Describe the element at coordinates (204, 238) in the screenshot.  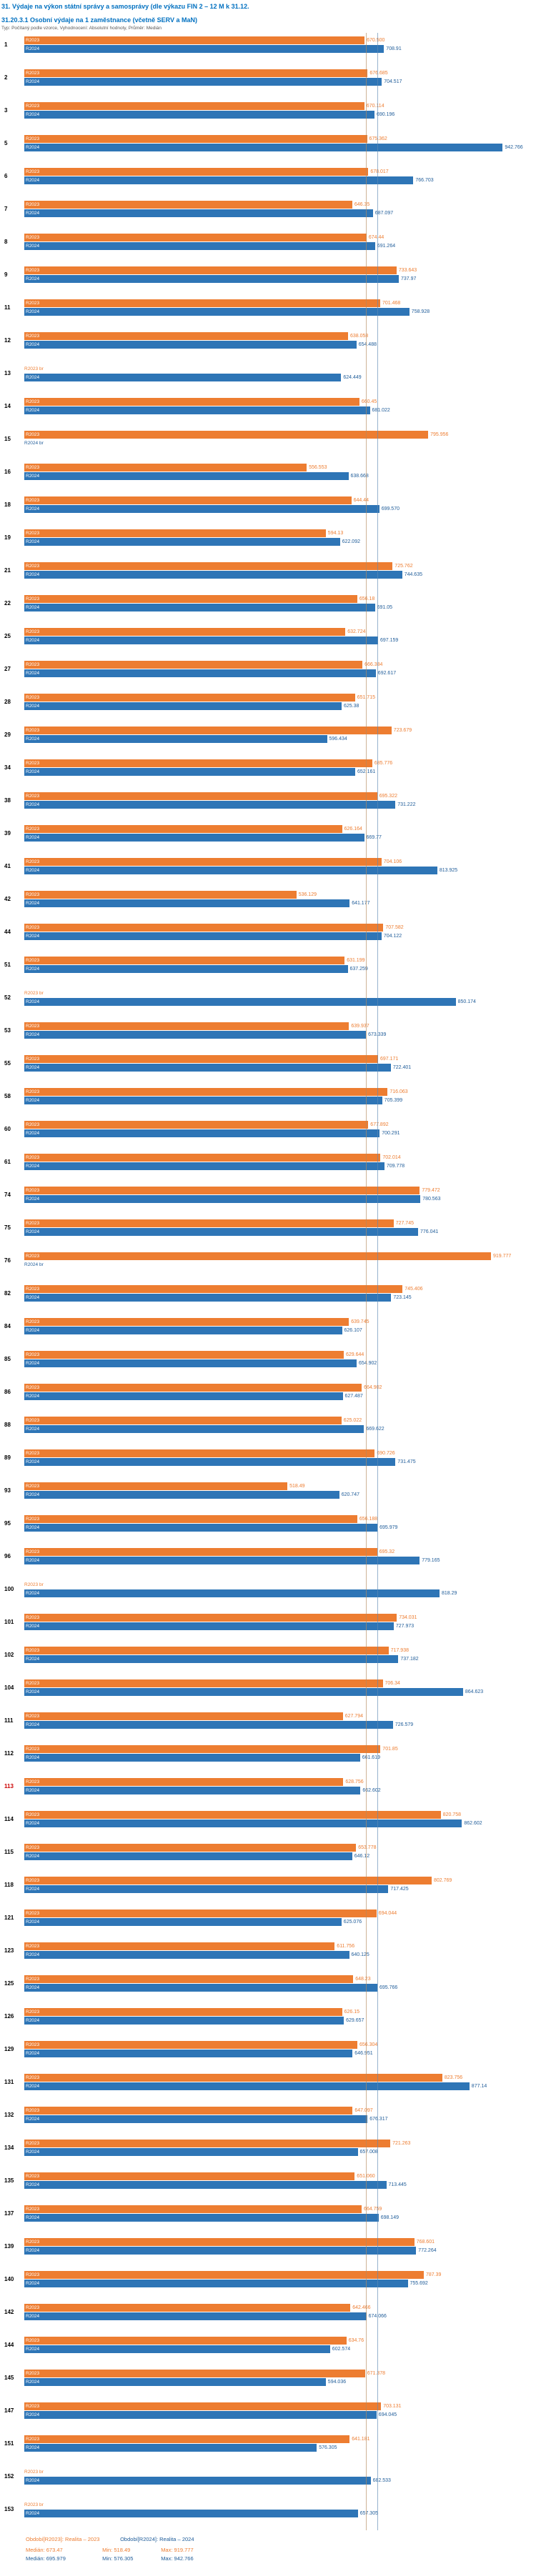
I see `bar-2023: R2023 674.44` at that location.